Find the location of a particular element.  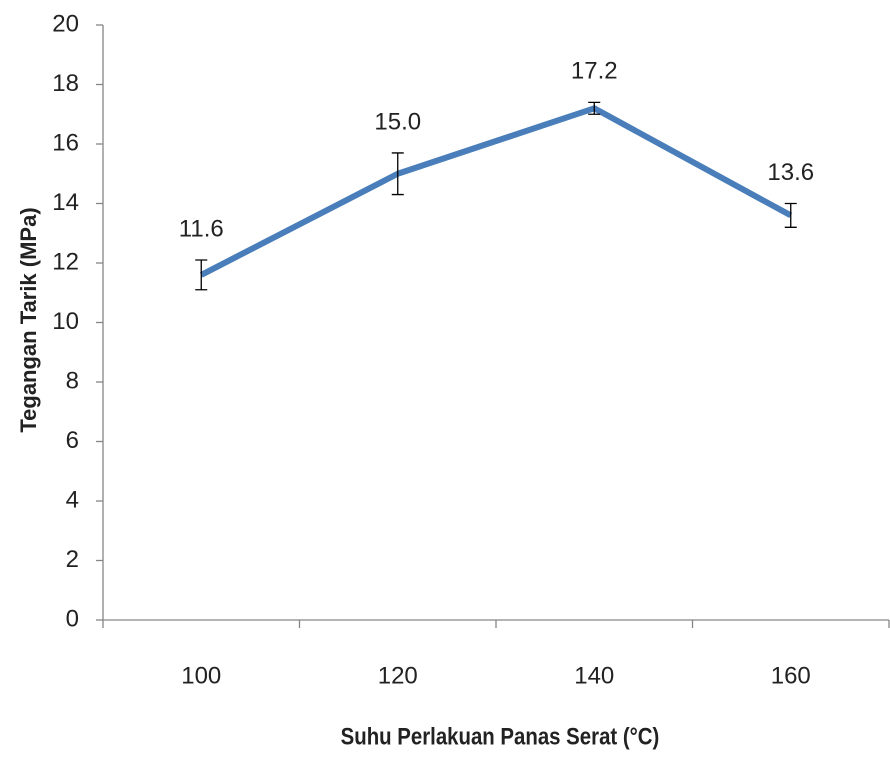

y-axis-title: Tegangan Tarik (MPa) is located at coordinates (28, 319).